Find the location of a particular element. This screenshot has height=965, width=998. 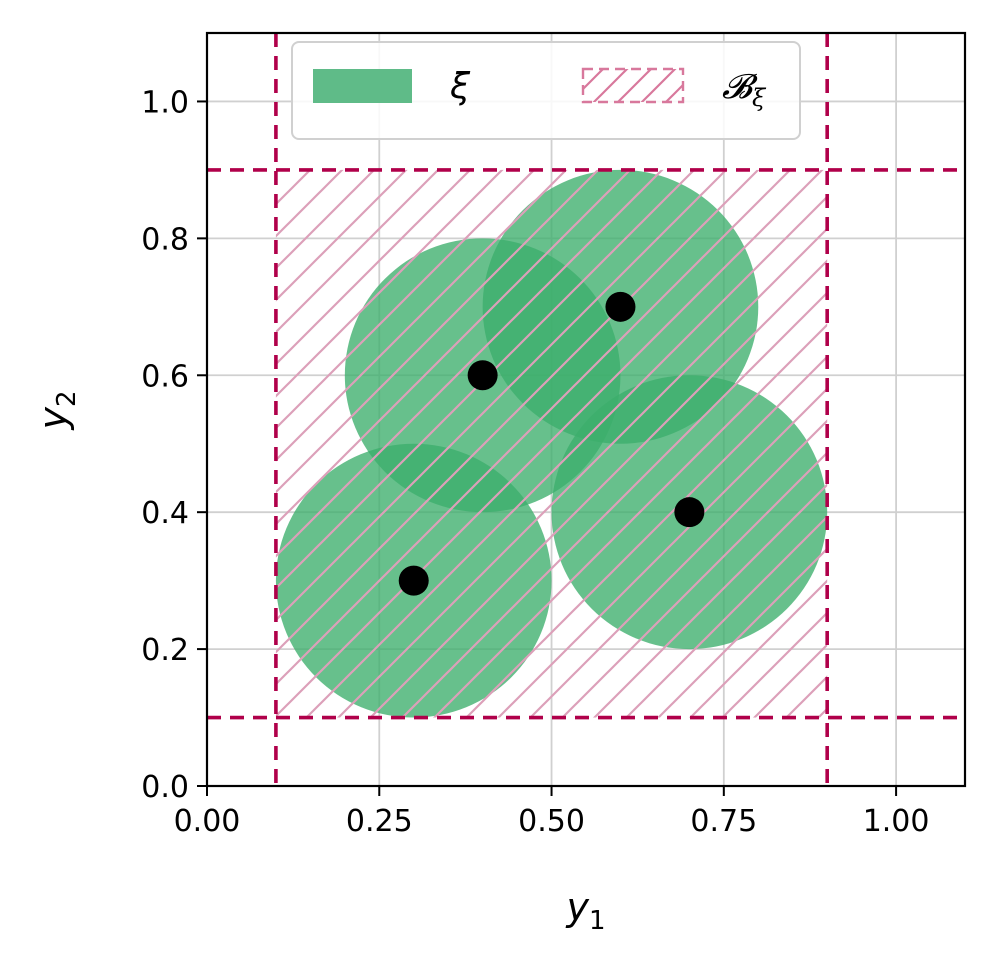

legend-label-b-subscript: ξ is located at coordinates (759, 98).